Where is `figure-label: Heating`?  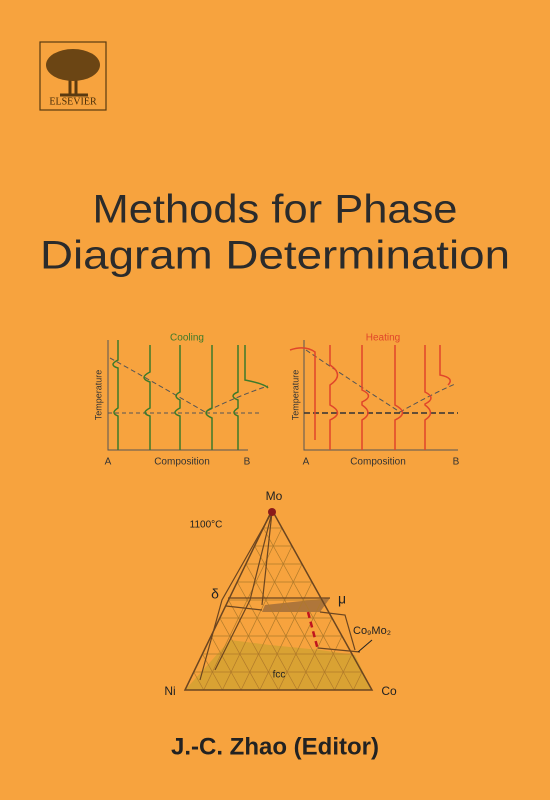
figure-label: Heating is located at coordinates (383, 338).